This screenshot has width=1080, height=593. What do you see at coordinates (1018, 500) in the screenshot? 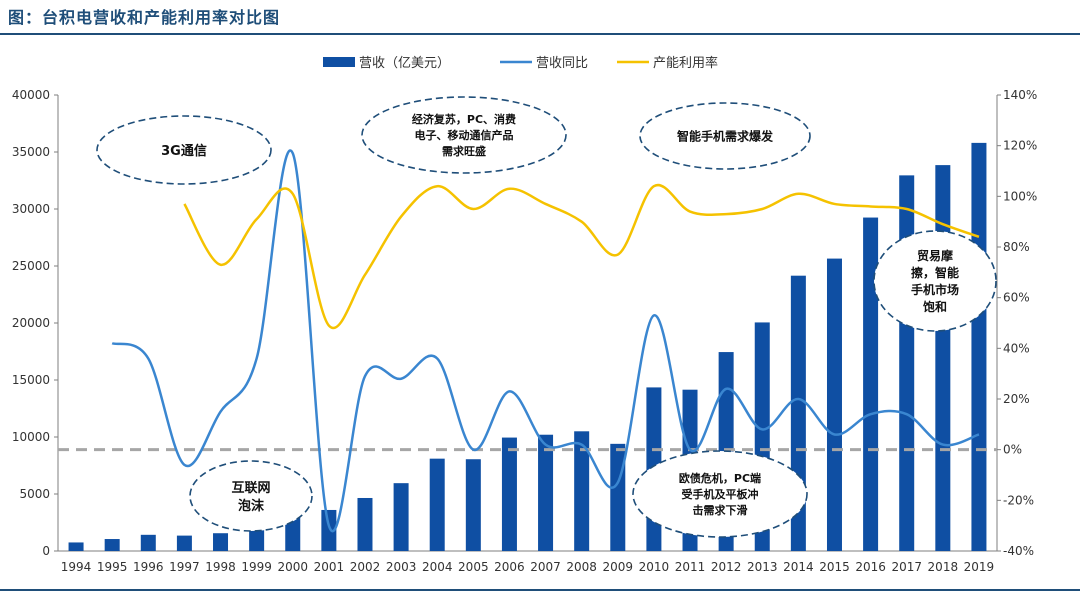
I see `y-right-tick-label: -20%` at bounding box center [1018, 500].